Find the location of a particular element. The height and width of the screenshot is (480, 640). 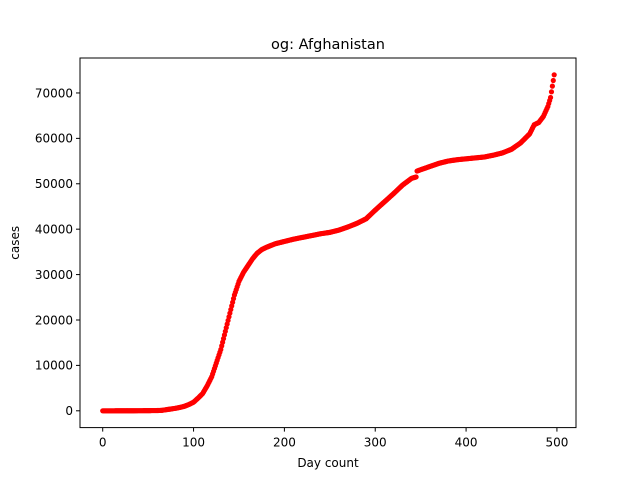

y-tick-label: 30000 is located at coordinates (54, 275).